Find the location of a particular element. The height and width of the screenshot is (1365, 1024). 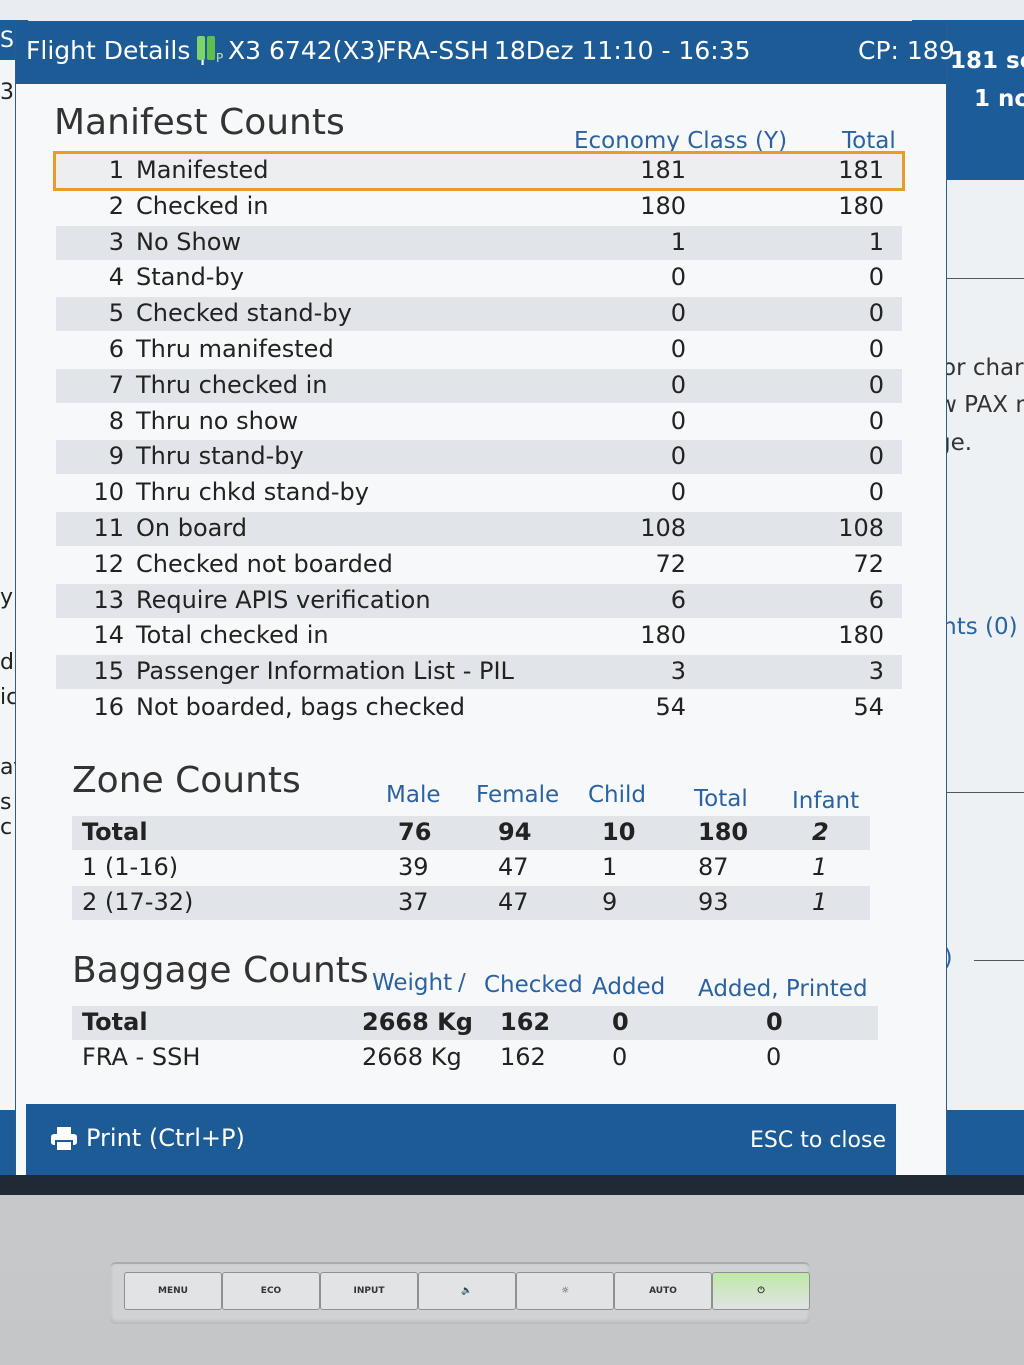

manifest-total-value: 1 is located at coordinates (876, 241).